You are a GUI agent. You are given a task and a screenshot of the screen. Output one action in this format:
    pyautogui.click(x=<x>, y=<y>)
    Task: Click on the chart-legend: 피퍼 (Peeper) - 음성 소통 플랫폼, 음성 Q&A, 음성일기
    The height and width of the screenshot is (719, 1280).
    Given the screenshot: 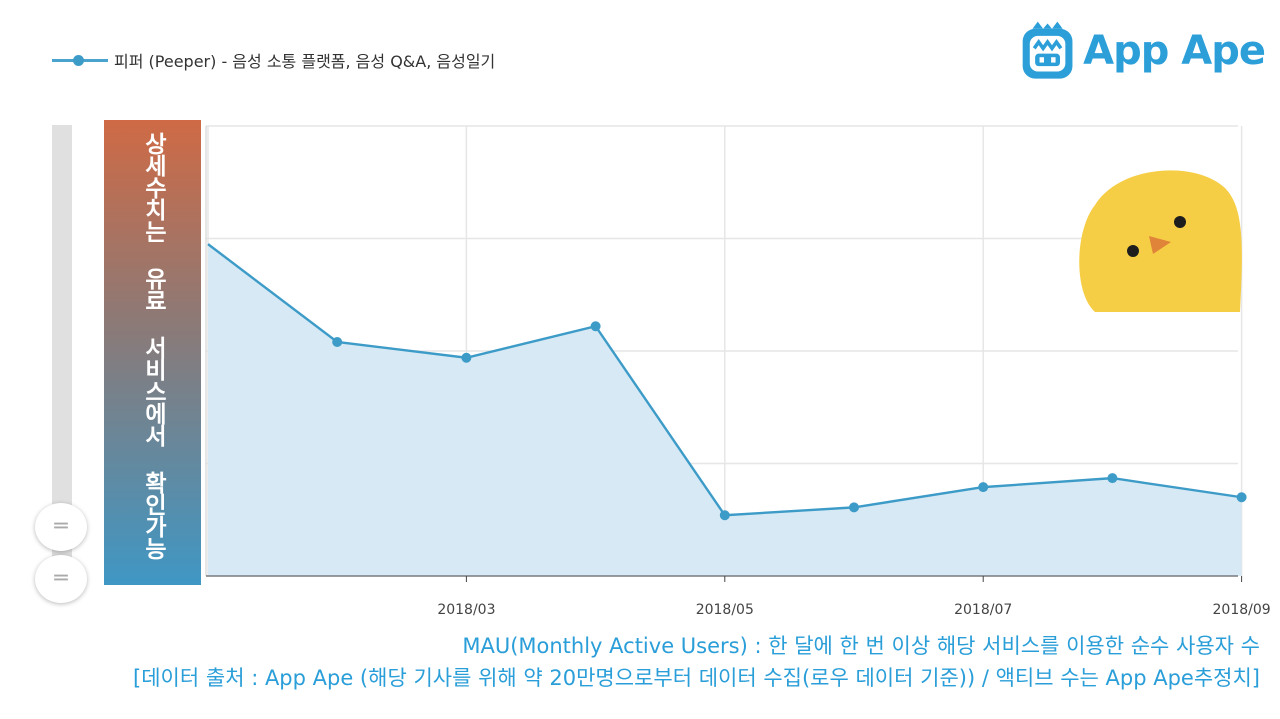 What is the action you would take?
    pyautogui.click(x=273, y=60)
    